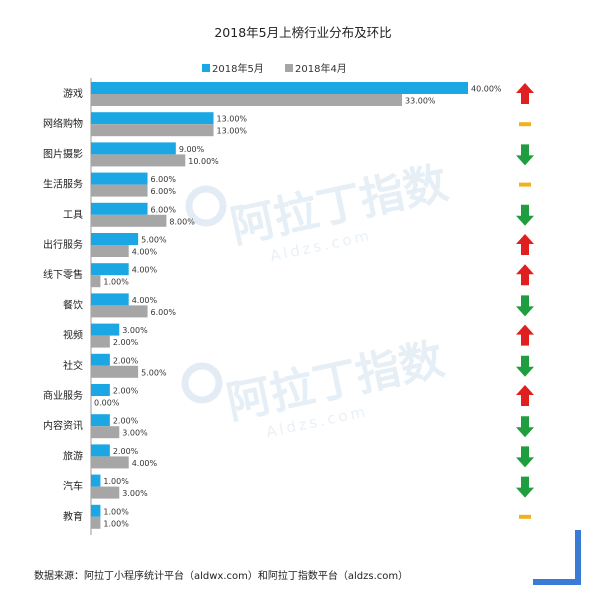 This screenshot has height=605, width=606. What do you see at coordinates (154, 372) in the screenshot?
I see `data-label-april: 5.00%` at bounding box center [154, 372].